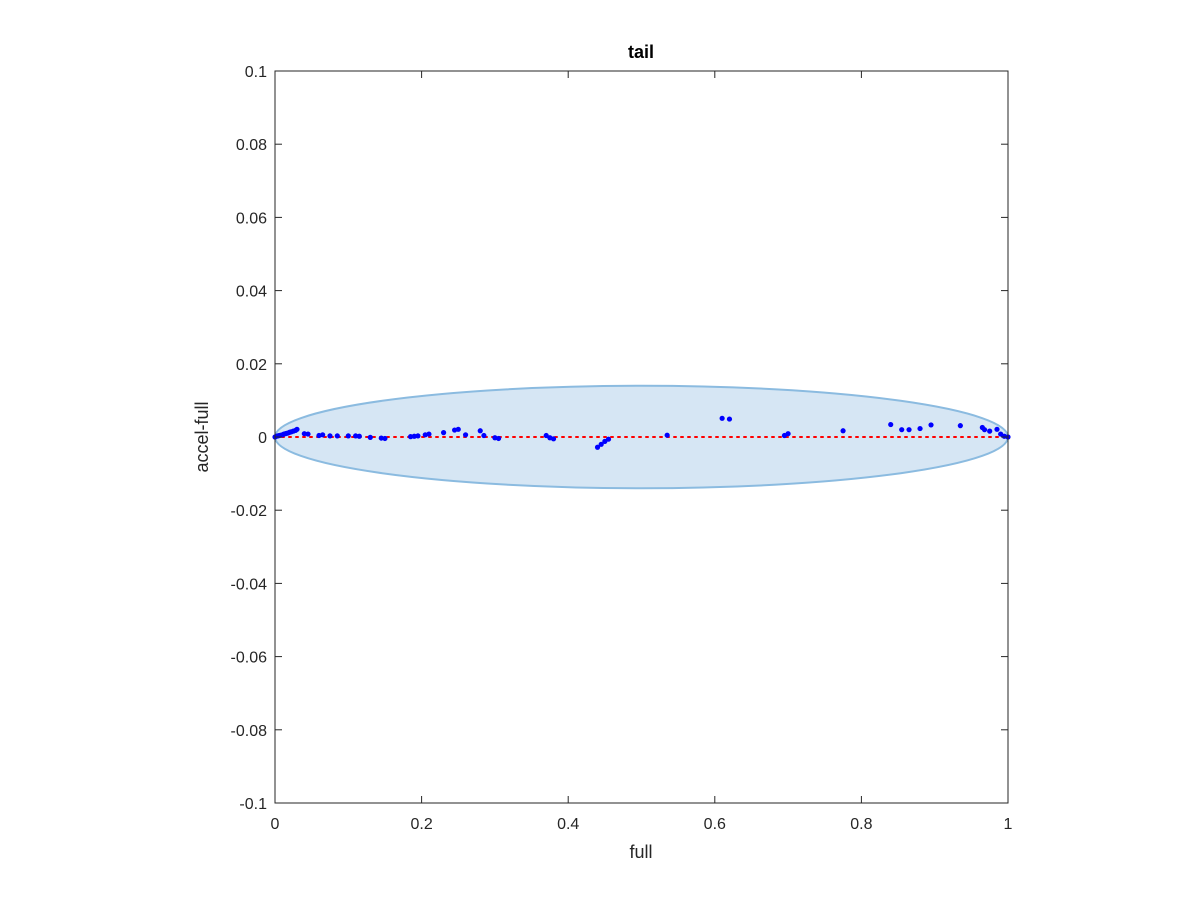  Describe the element at coordinates (275, 824) in the screenshot. I see `x-tick-label-0: 0` at that location.